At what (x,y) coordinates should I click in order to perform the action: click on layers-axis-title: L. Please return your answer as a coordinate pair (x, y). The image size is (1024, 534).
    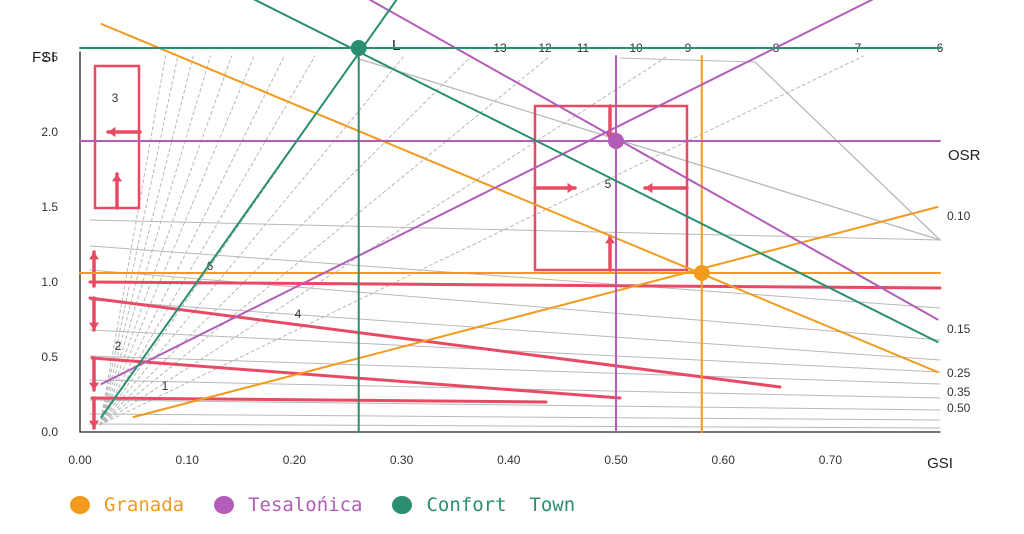
    Looking at the image, I should click on (396, 45).